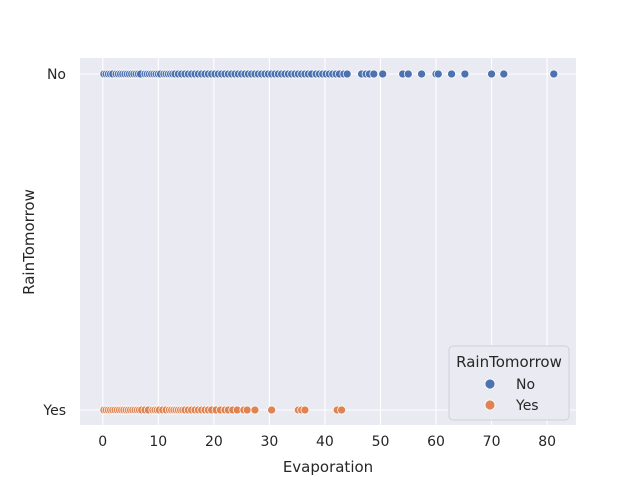  What do you see at coordinates (102, 442) in the screenshot?
I see `x-tick-label: 0` at bounding box center [102, 442].